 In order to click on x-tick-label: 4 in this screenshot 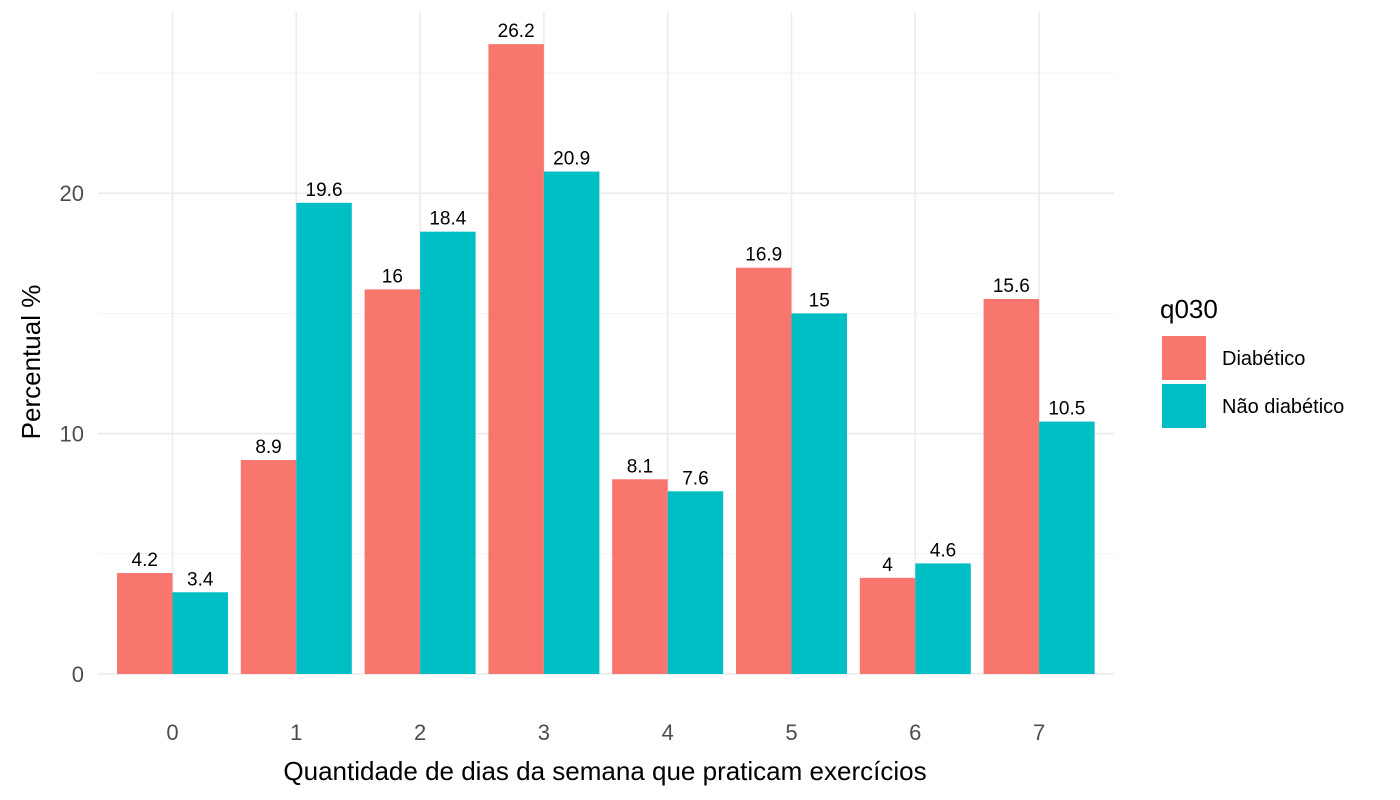, I will do `click(668, 732)`.